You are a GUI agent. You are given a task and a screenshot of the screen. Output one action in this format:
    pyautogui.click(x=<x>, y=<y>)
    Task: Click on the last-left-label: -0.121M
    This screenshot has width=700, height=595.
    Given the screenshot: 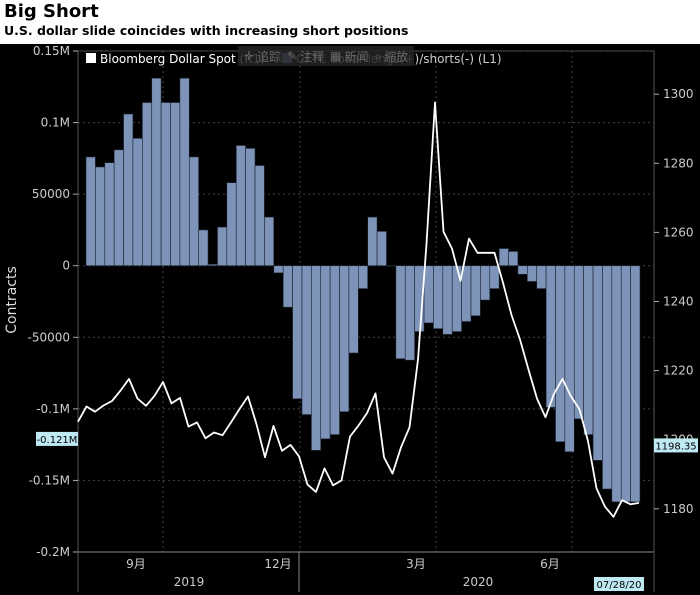 What is the action you would take?
    pyautogui.click(x=57, y=440)
    